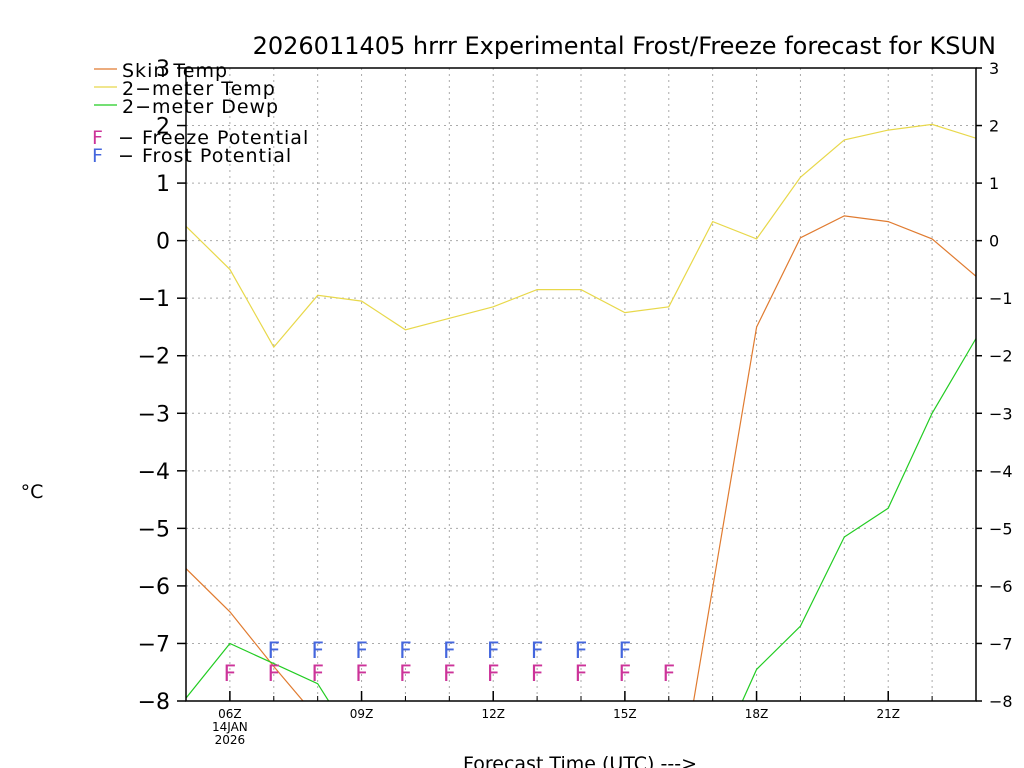 This screenshot has width=1024, height=768. What do you see at coordinates (154, 414) in the screenshot?
I see `y-tick-label-left: −3` at bounding box center [154, 414].